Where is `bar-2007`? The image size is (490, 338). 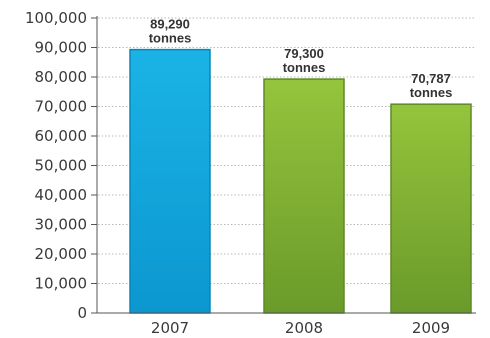
bar-2007 is located at coordinates (170, 181).